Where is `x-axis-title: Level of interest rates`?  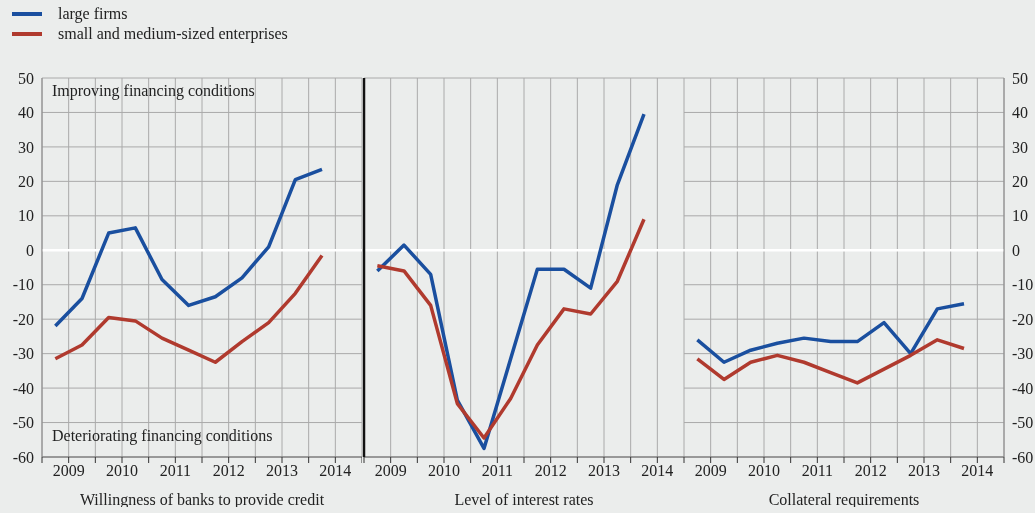
x-axis-title: Level of interest rates is located at coordinates (524, 499).